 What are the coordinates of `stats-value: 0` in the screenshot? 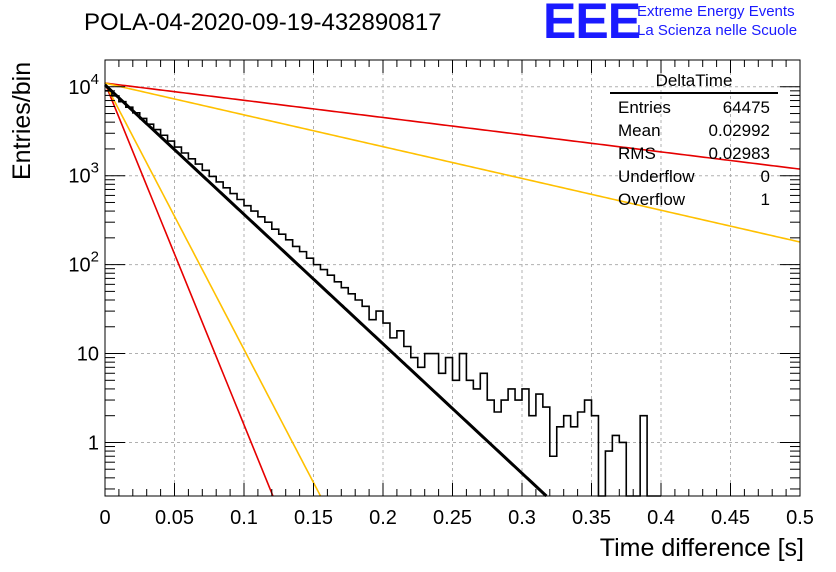 It's located at (765, 176).